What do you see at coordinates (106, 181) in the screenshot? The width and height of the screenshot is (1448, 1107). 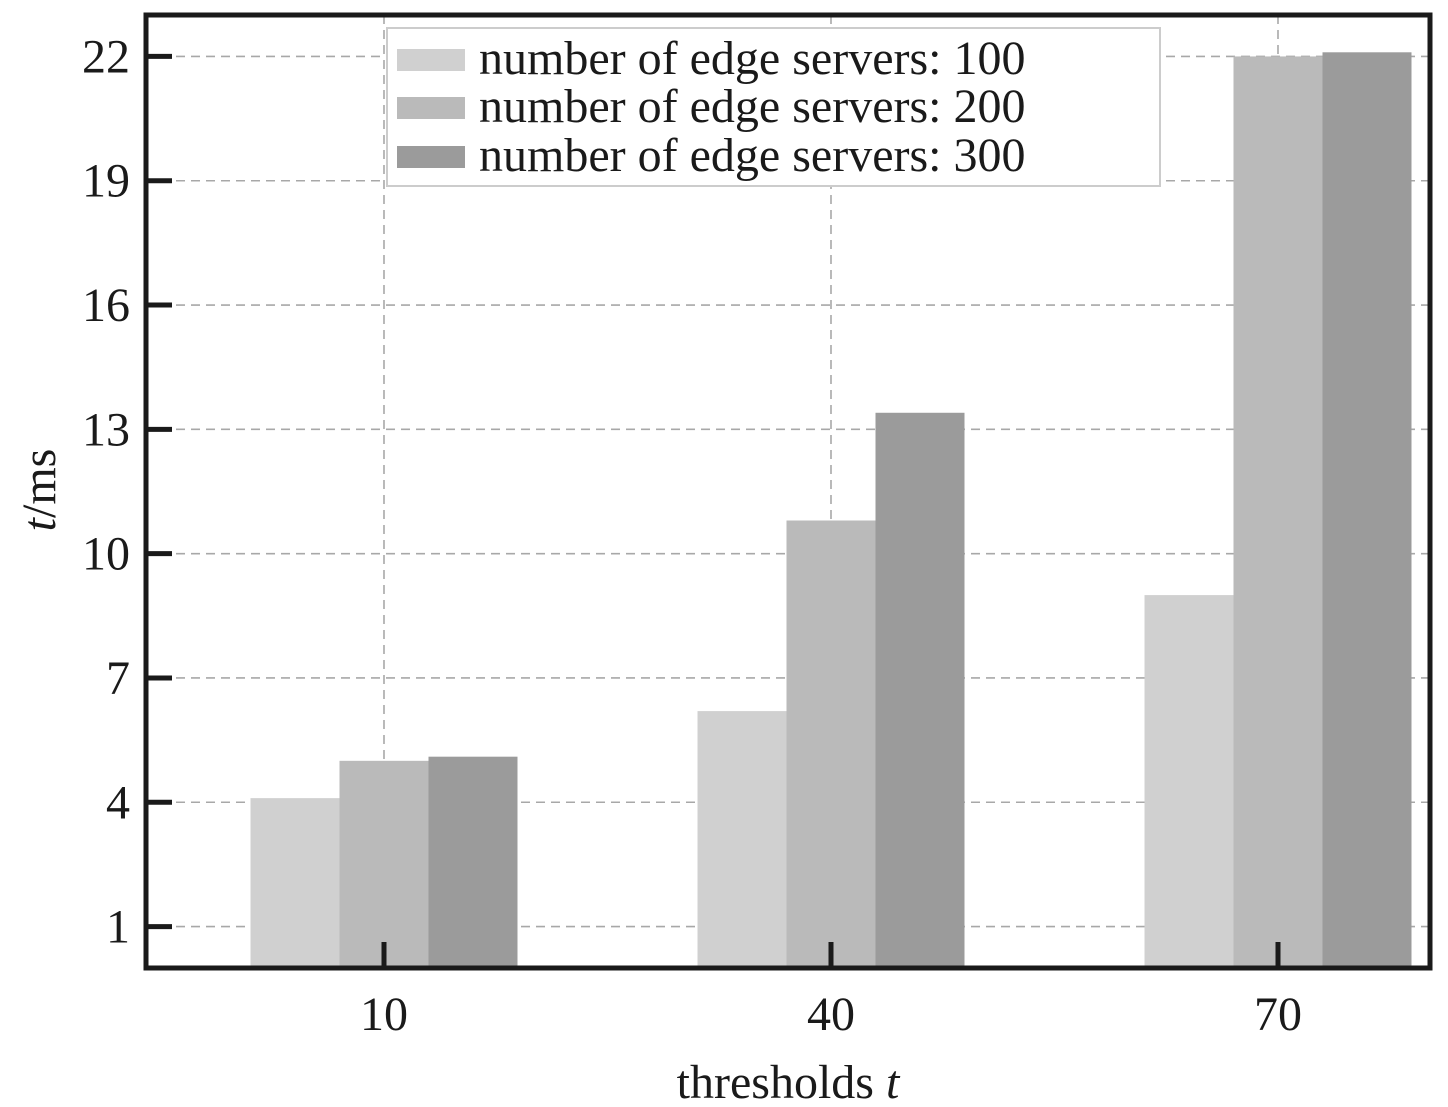 I see `y-tick-label: 19` at bounding box center [106, 181].